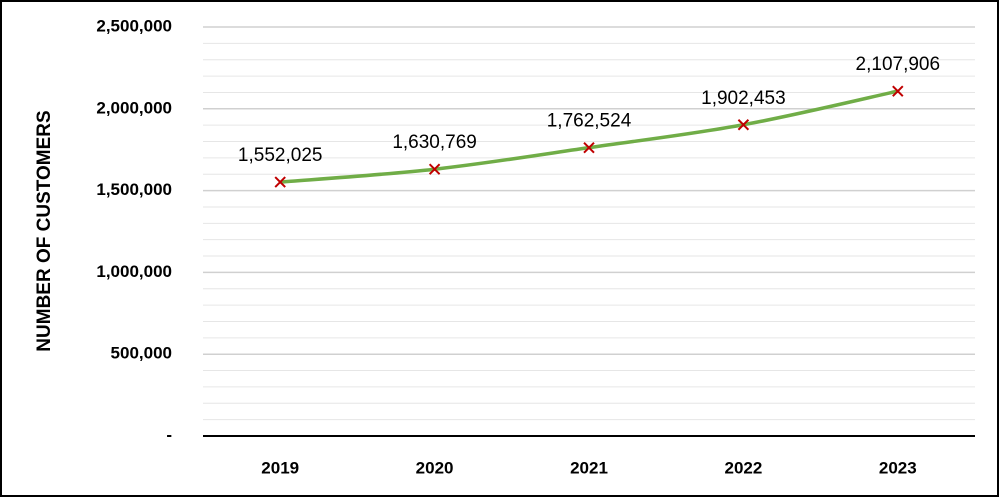  Describe the element at coordinates (280, 467) in the screenshot. I see `x-tick-label: 2019` at that location.